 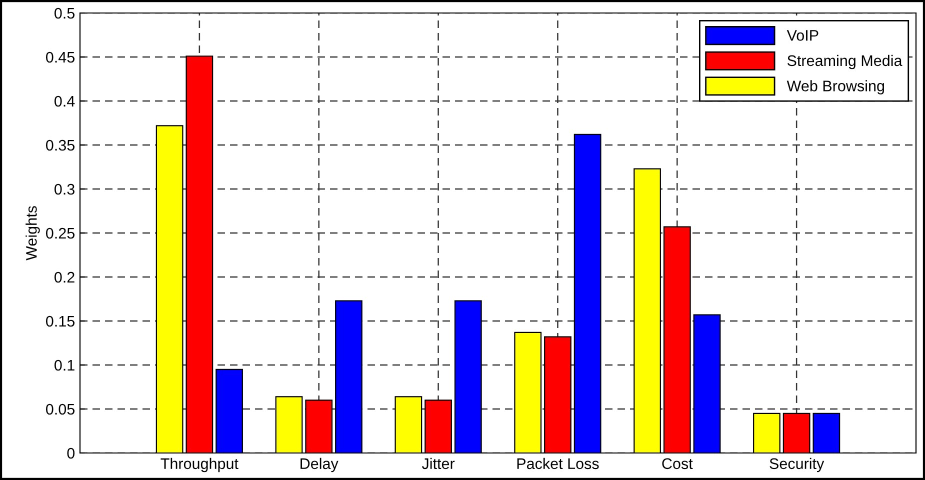 I want to click on y-tick-label: 0.05, so click(x=60, y=409).